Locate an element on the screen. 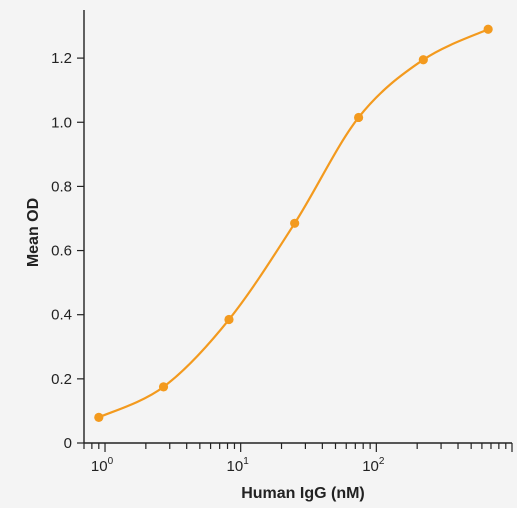  y-tick-label: 0.6 is located at coordinates (61, 251).